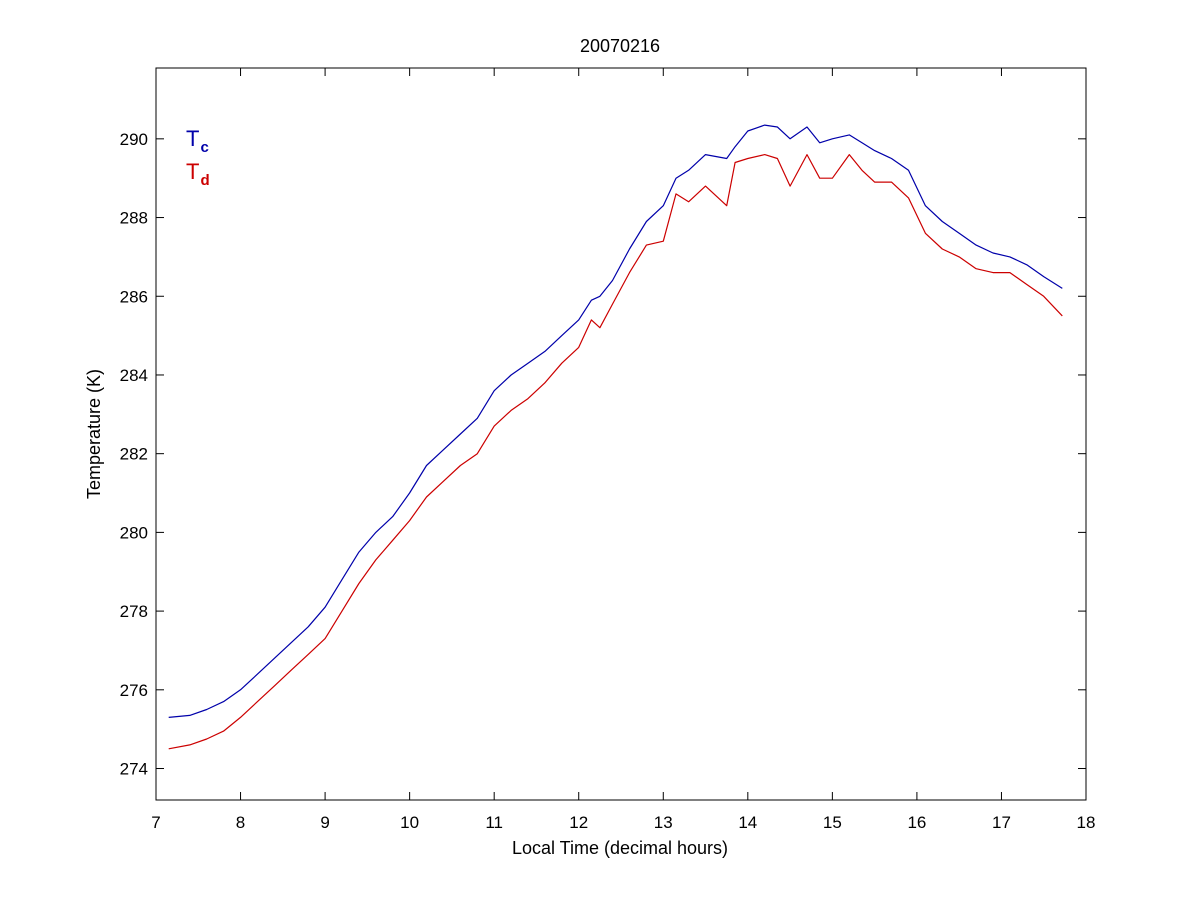  What do you see at coordinates (409, 822) in the screenshot?
I see `x-tick-label: 10` at bounding box center [409, 822].